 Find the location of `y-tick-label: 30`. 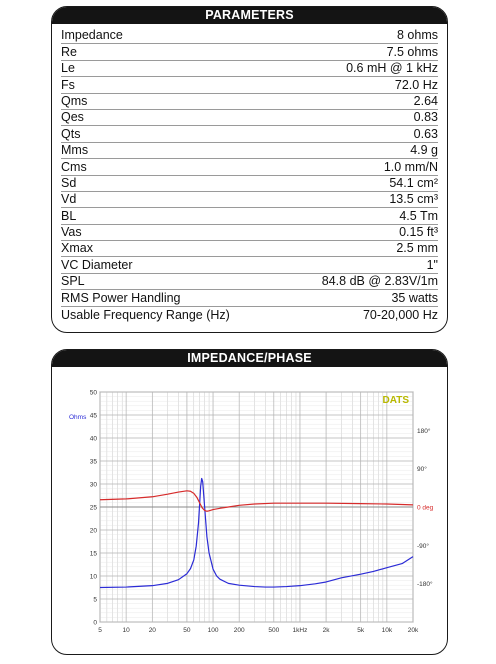

y-tick-label: 30 is located at coordinates (94, 485).